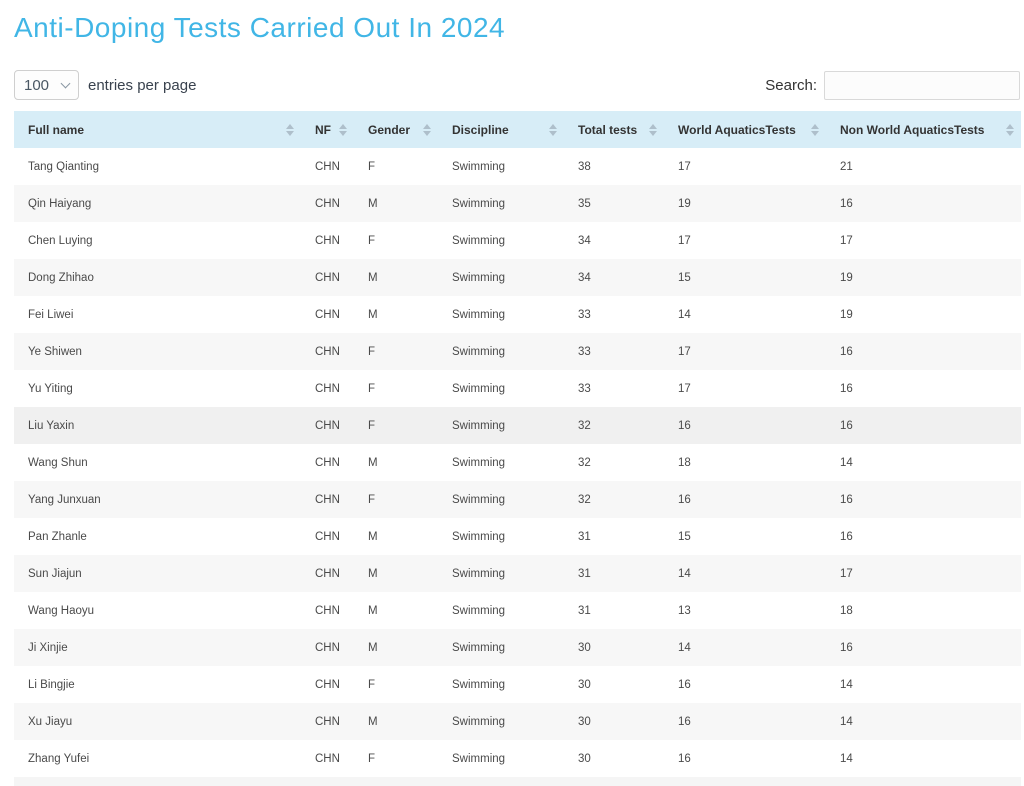 This screenshot has width=1024, height=786. Describe the element at coordinates (396, 129) in the screenshot. I see `column-header-gender: Gender` at that location.